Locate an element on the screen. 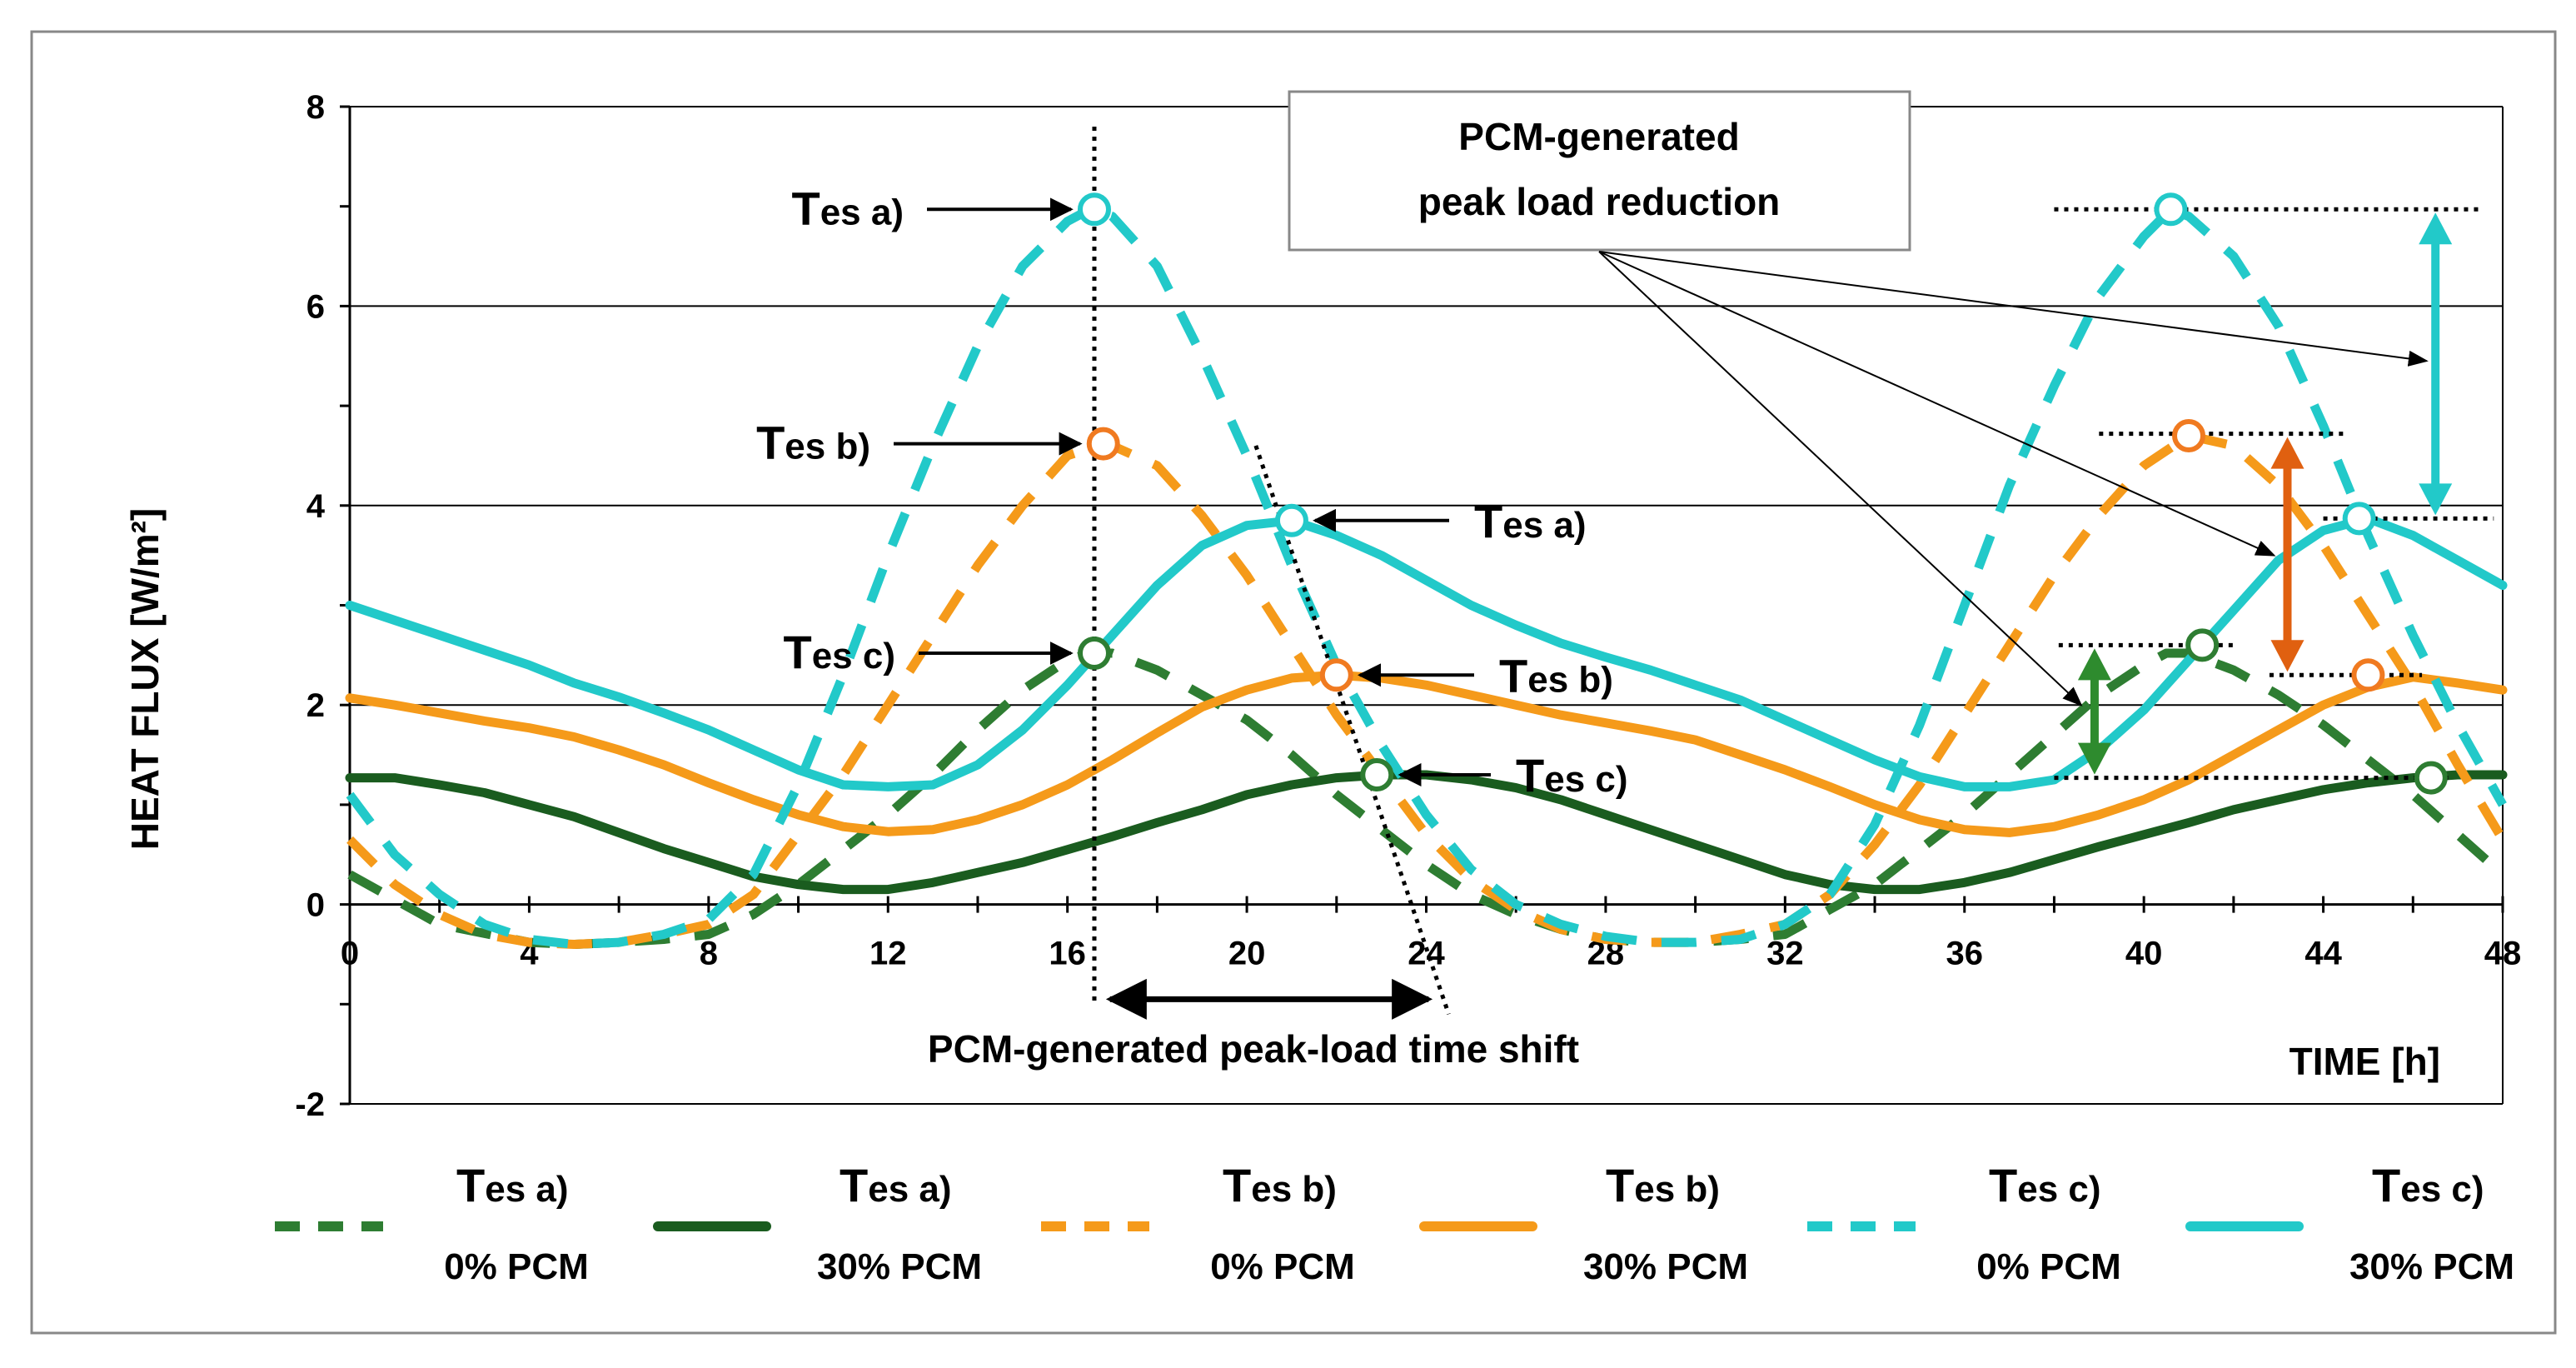 This screenshot has width=2576, height=1368. right-peak-label-1: Tes b) is located at coordinates (1556, 675).